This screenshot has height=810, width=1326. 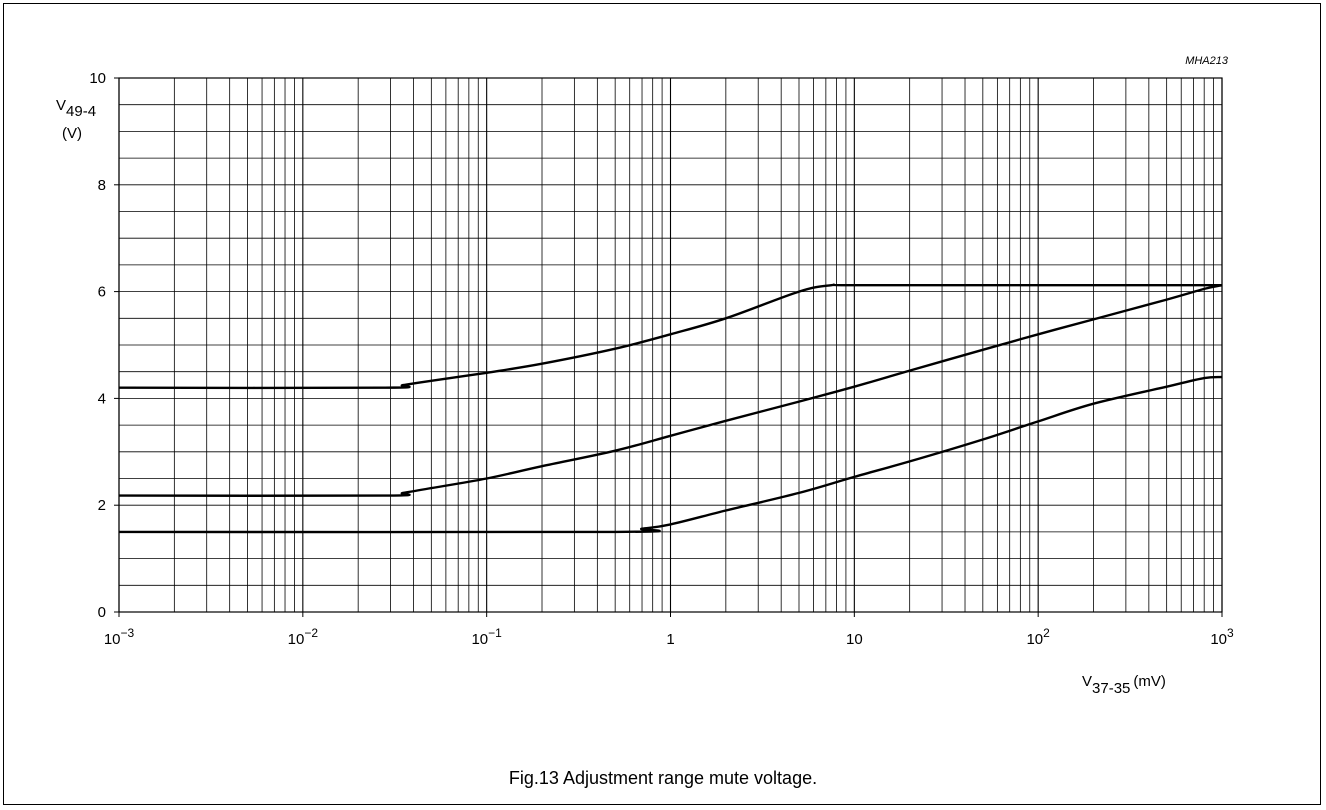 What do you see at coordinates (1207, 61) in the screenshot?
I see `figure-code: MHA213` at bounding box center [1207, 61].